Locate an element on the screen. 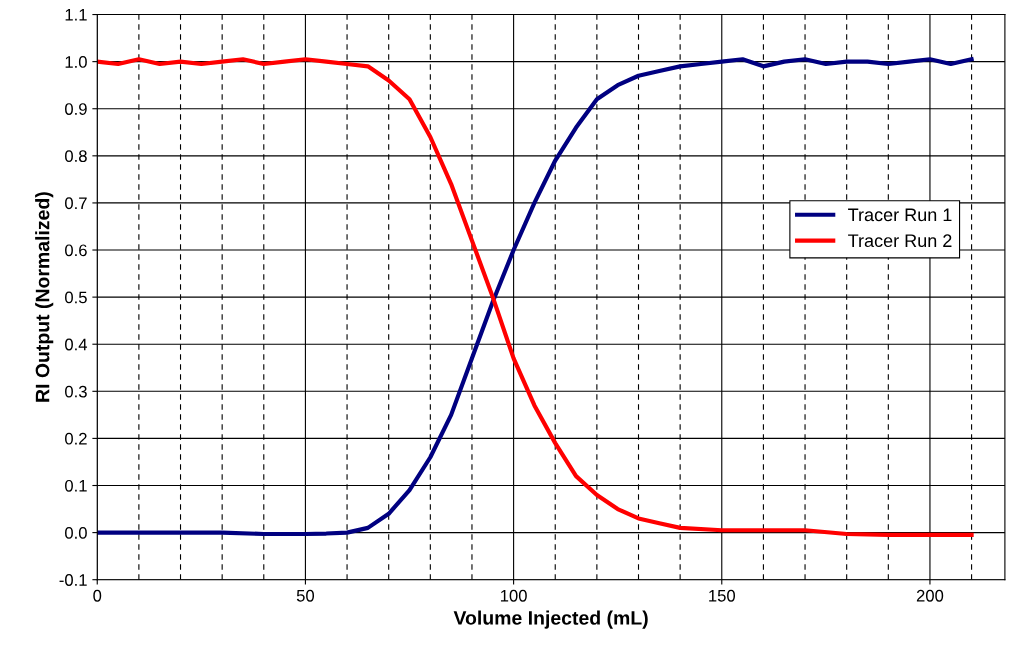  x-axis-title: Volume Injected (mL) is located at coordinates (550, 619).